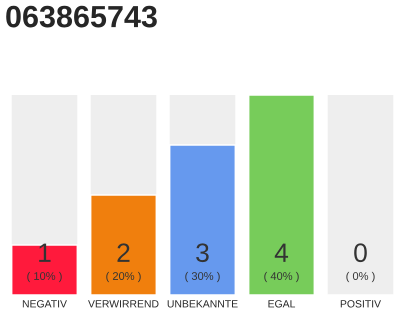 This screenshot has width=410, height=320. What do you see at coordinates (44, 304) in the screenshot?
I see `x-tick-label: NEGATIV` at bounding box center [44, 304].